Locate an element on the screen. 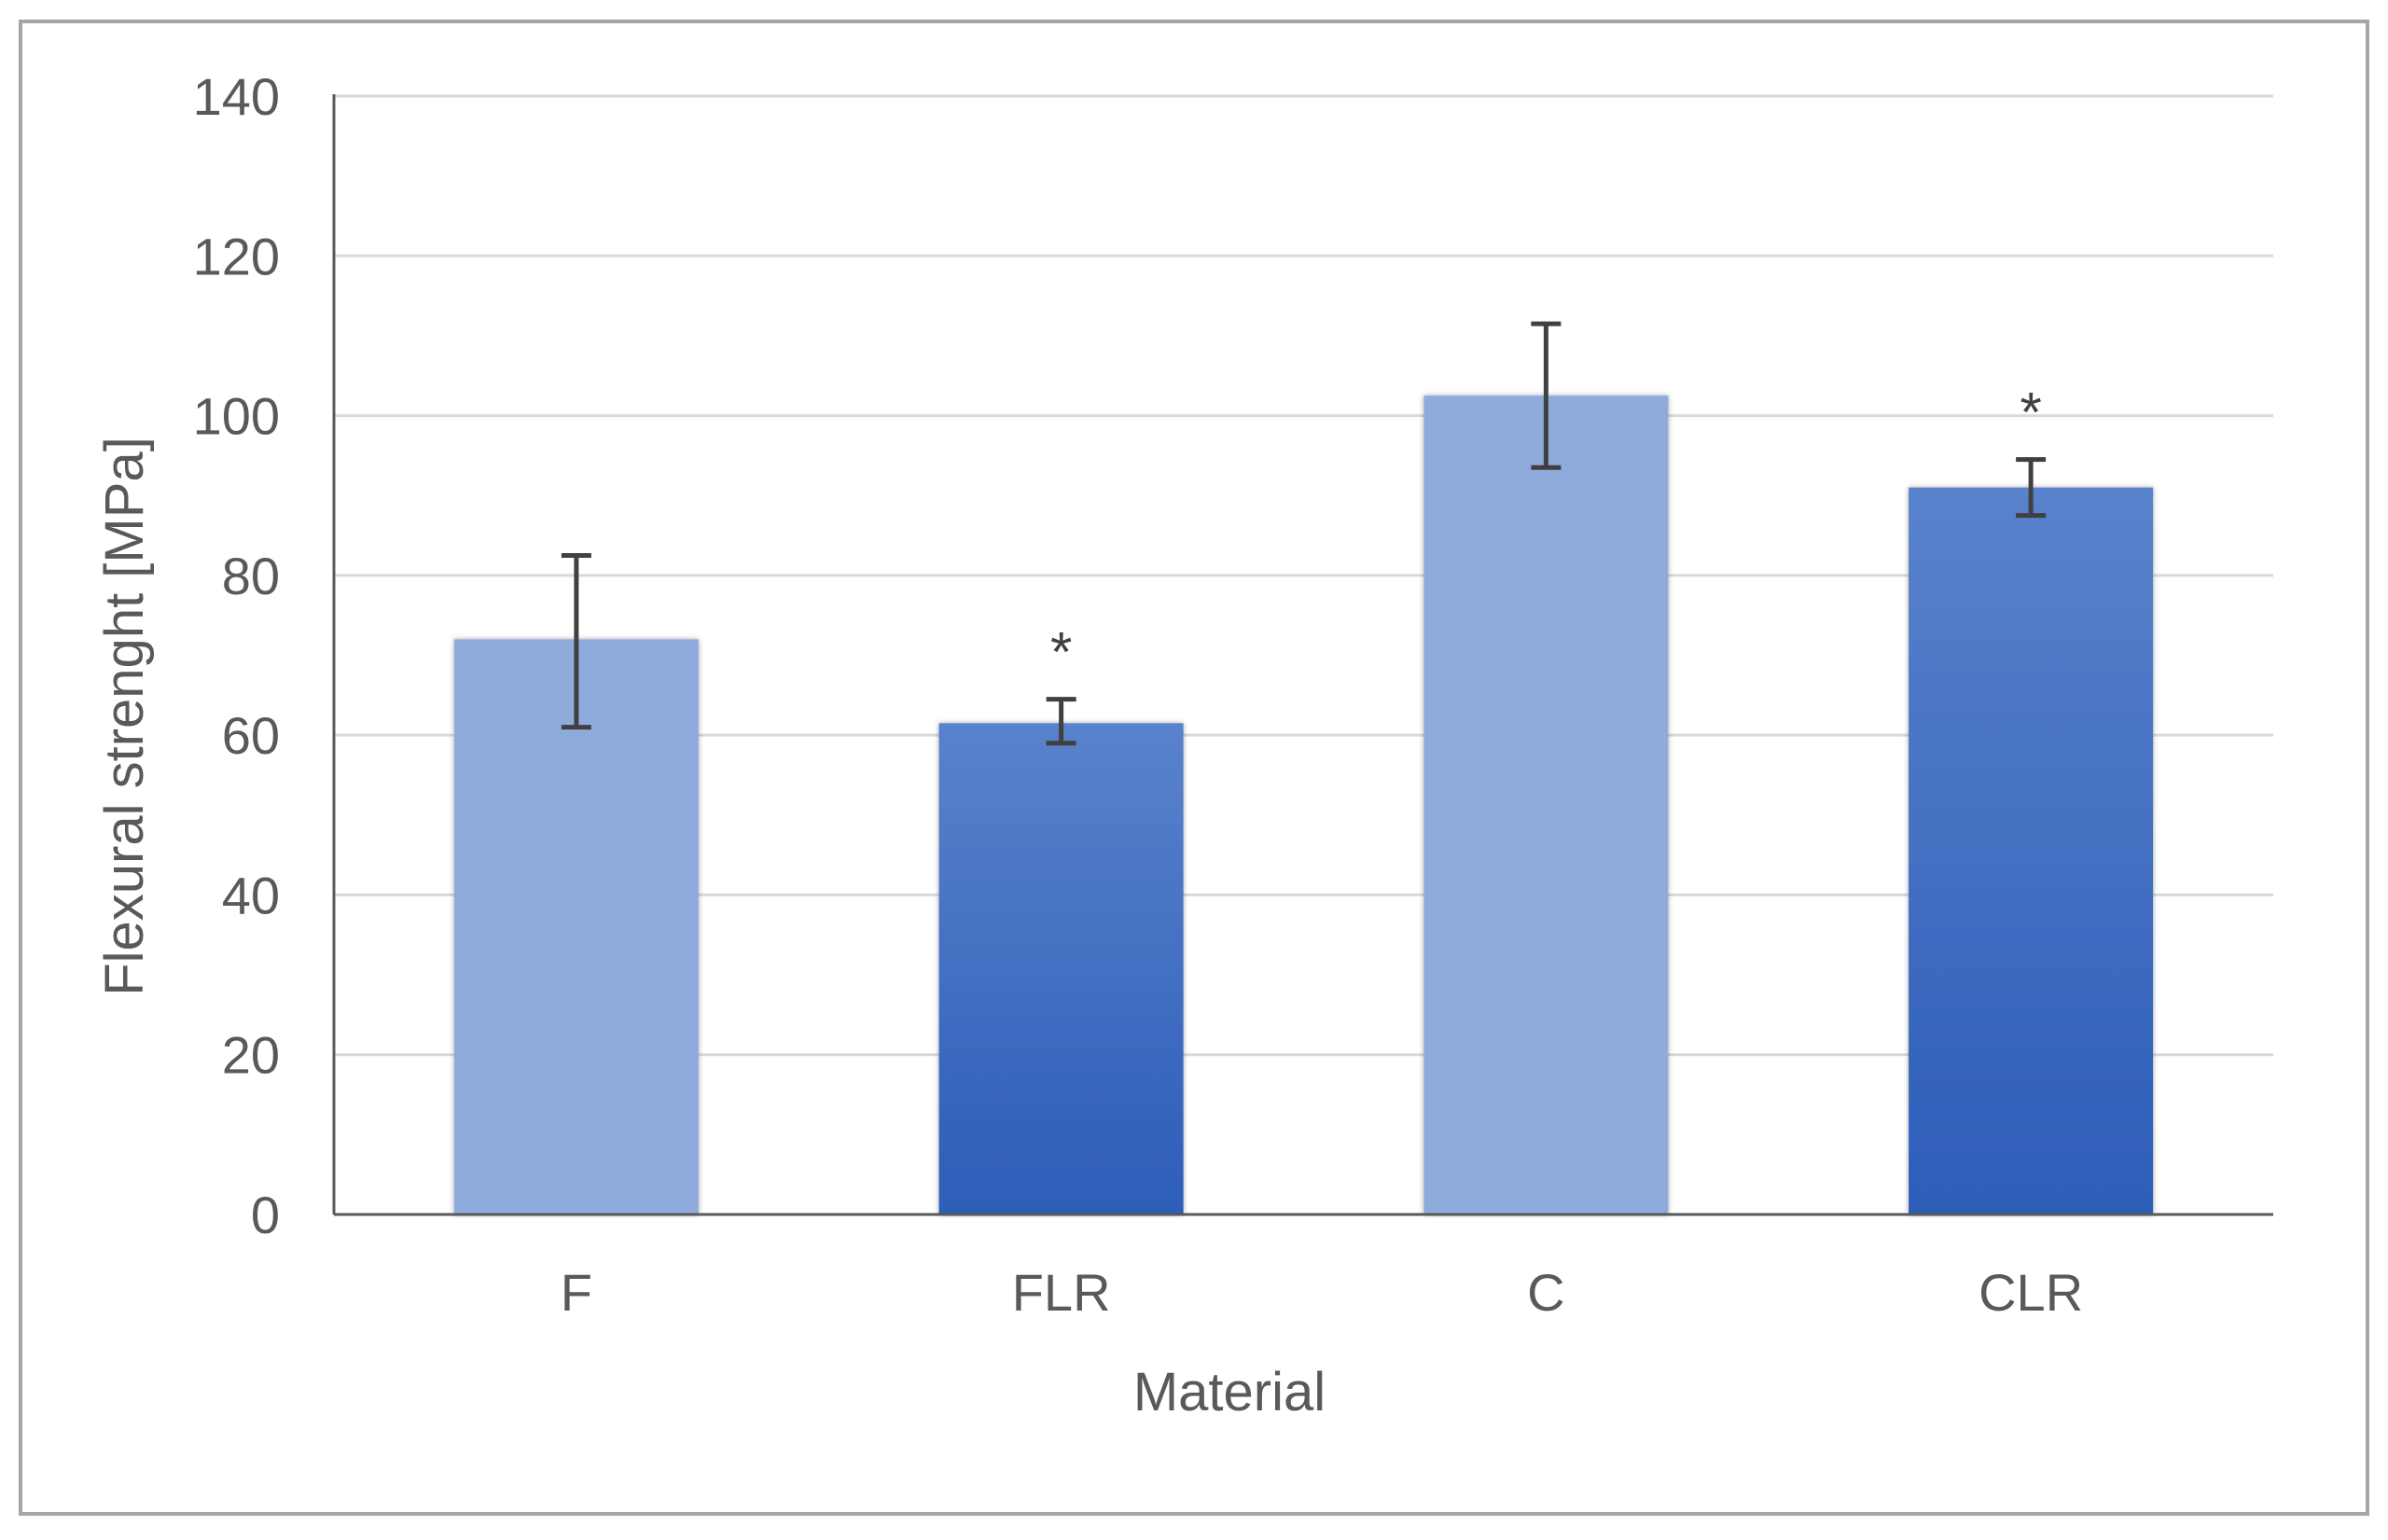  significance-marker-clr: * is located at coordinates (2030, 413).